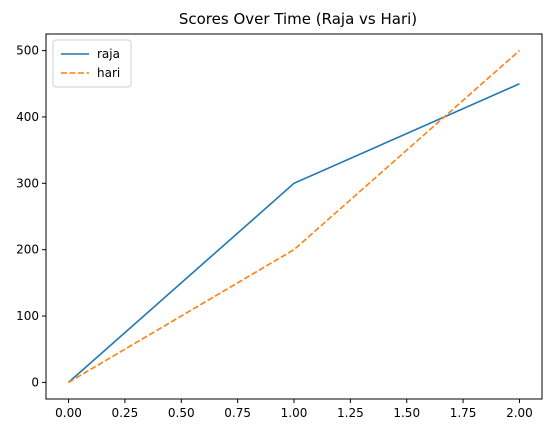 This screenshot has height=435, width=552. What do you see at coordinates (350, 413) in the screenshot?
I see `x-tick-label: 1.25` at bounding box center [350, 413].